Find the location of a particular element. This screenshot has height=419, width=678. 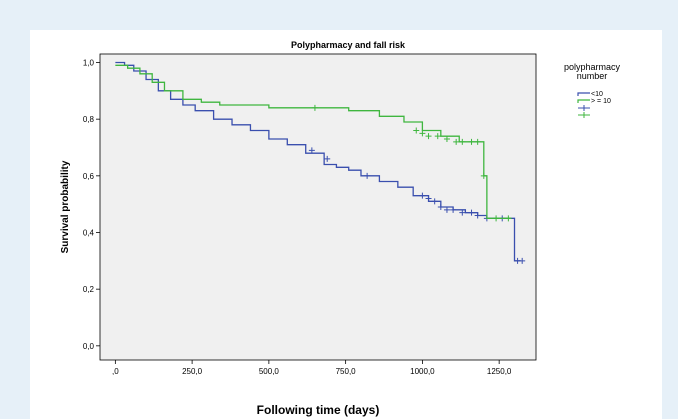

y-tick-label: 0,0 is located at coordinates (89, 346).